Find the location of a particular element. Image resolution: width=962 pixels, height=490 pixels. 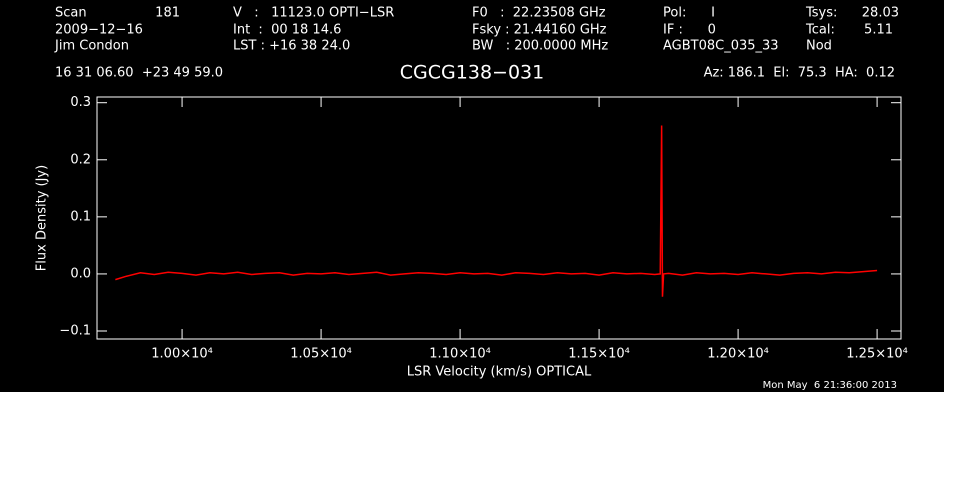

header-text: 28.03 is located at coordinates (880, 13).